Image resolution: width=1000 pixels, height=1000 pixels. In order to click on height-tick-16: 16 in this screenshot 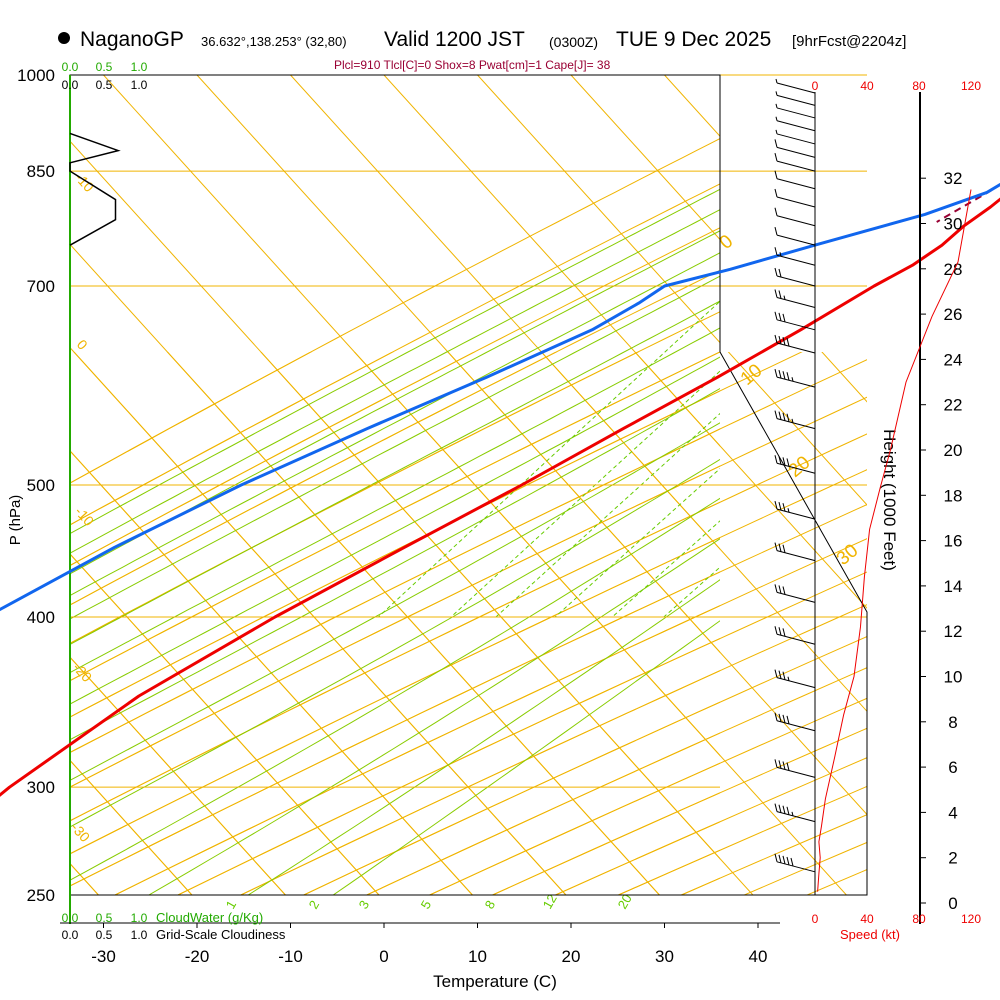, I will do `click(953, 541)`.